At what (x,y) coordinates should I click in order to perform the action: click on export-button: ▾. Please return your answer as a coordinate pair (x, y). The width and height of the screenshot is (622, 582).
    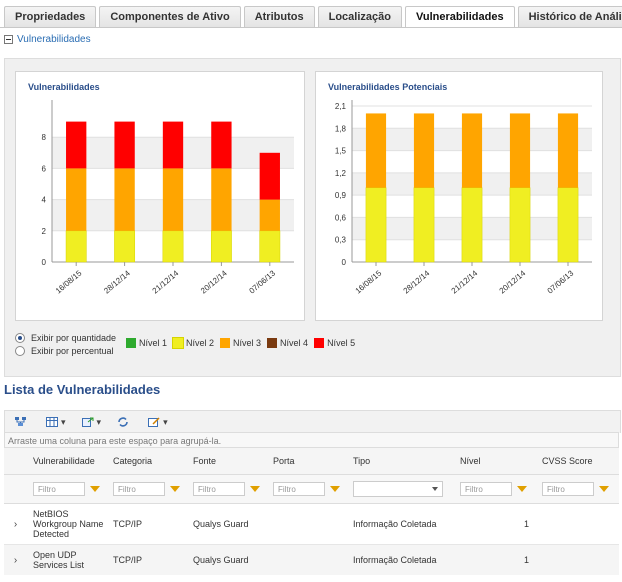
    Looking at the image, I should click on (91, 422).